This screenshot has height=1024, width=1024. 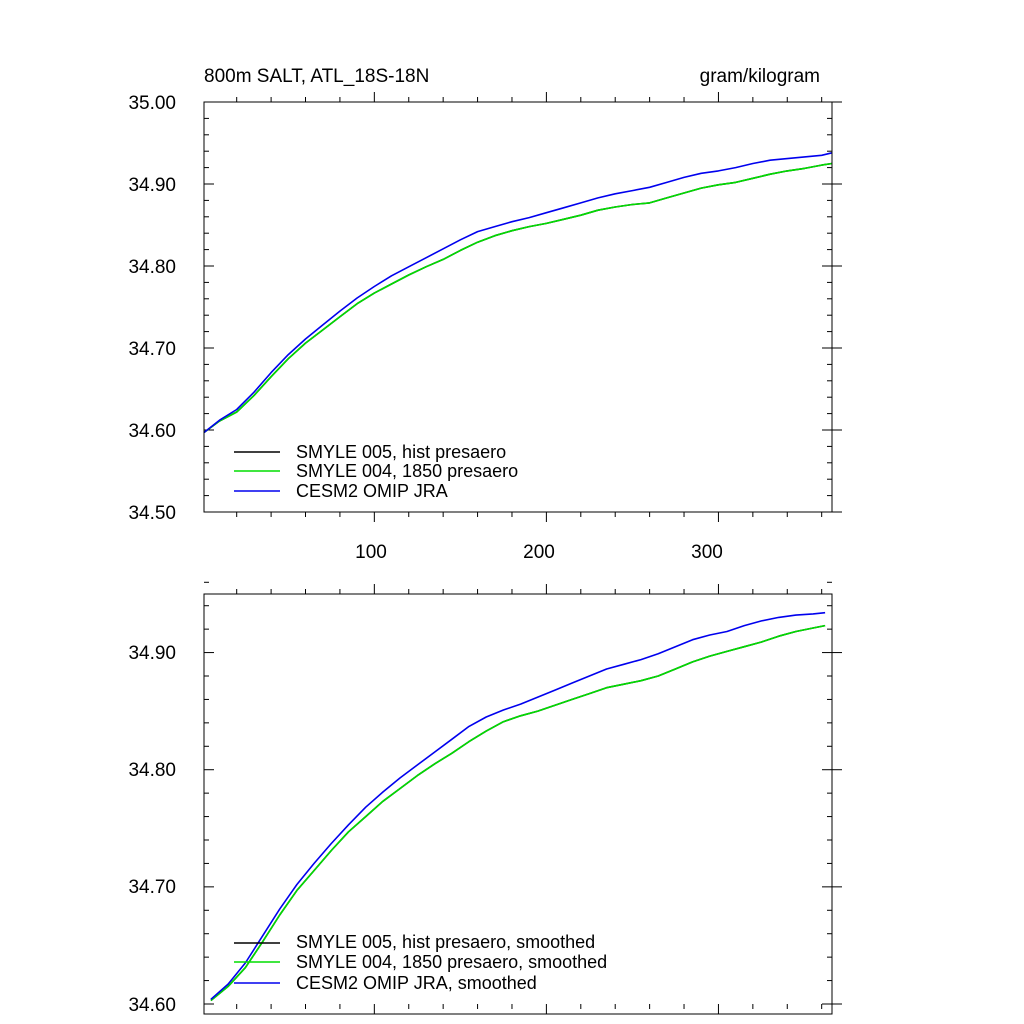 What do you see at coordinates (445, 942) in the screenshot?
I see `legend-entry: SMYLE 005, hist presaero, smoothed` at bounding box center [445, 942].